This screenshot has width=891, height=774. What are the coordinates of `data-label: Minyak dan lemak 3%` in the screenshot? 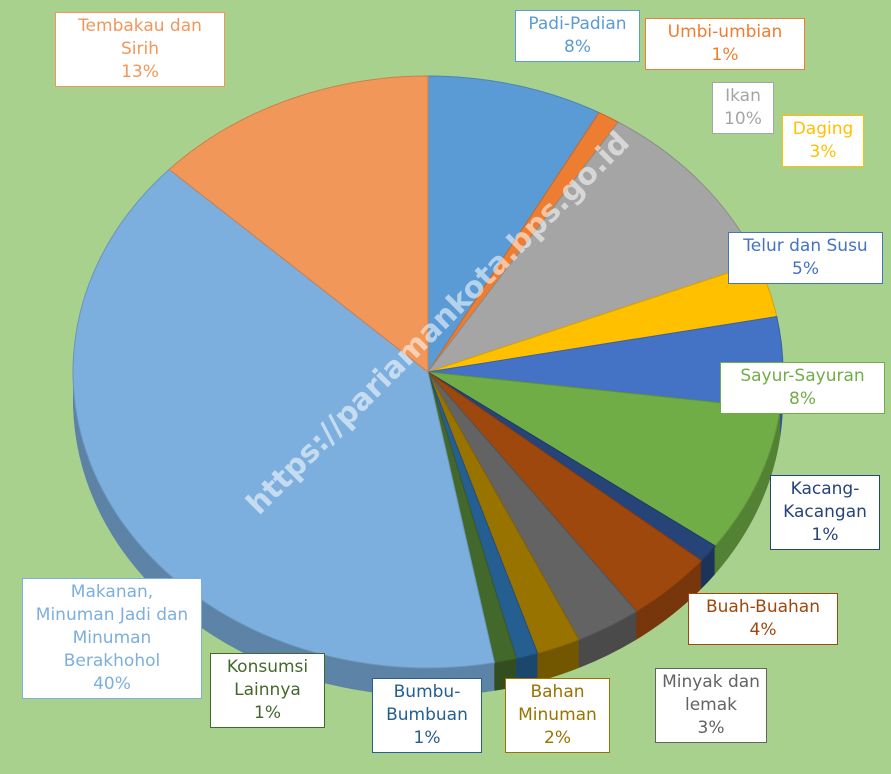 It's located at (711, 705).